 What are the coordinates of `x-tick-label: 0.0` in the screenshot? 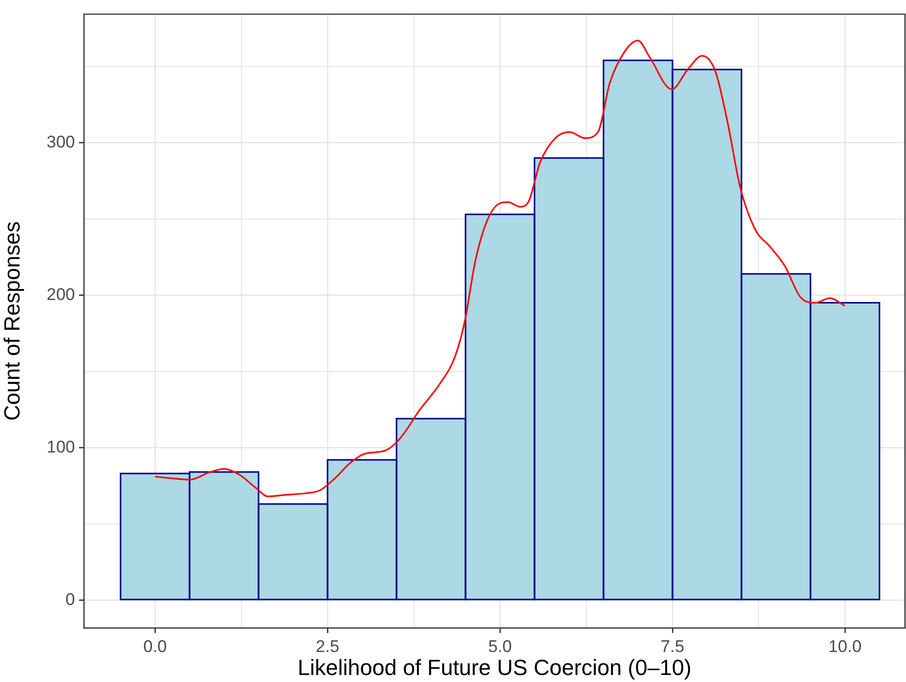 It's located at (155, 646).